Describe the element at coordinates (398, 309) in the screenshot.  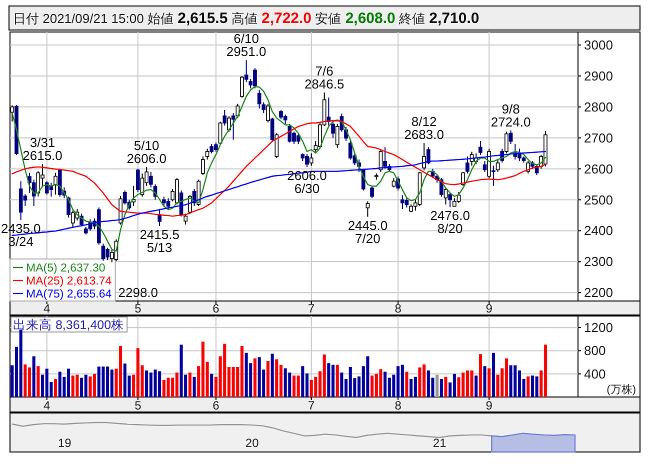
I see `x-tick-label: 8` at that location.